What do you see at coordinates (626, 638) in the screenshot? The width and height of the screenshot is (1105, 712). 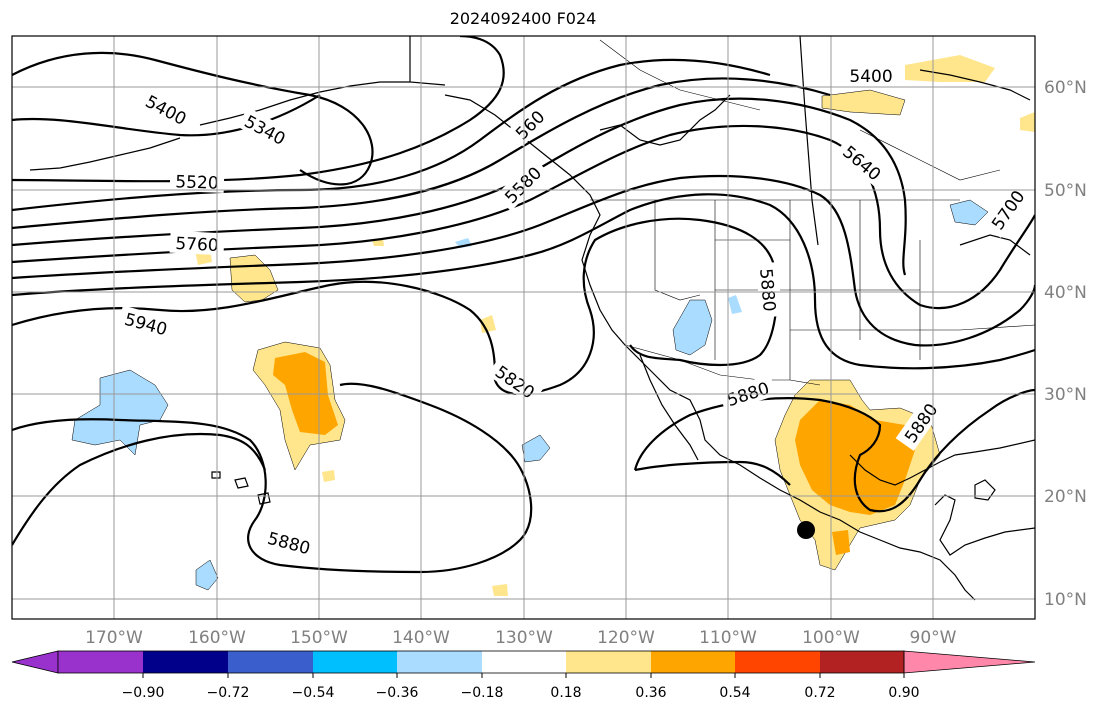 I see `lon-label: 120°W` at bounding box center [626, 638].